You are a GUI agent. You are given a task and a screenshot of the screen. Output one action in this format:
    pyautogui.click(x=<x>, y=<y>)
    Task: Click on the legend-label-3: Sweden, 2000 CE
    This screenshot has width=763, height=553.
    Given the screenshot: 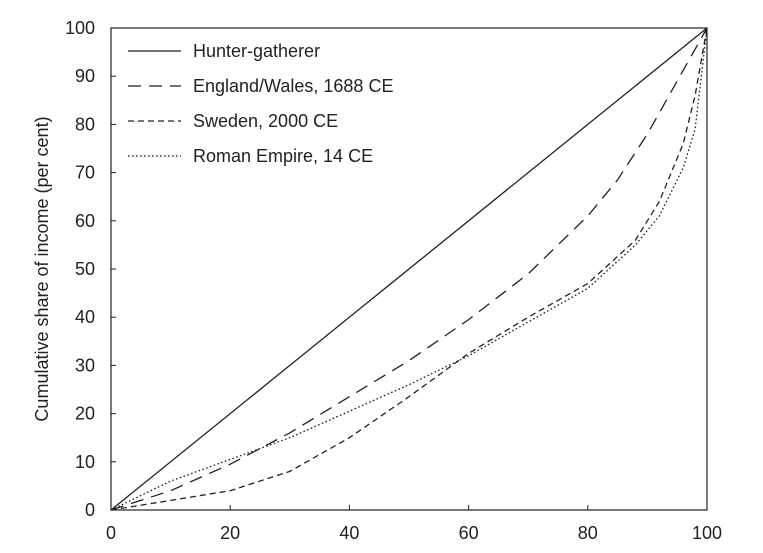 What is the action you would take?
    pyautogui.click(x=265, y=121)
    